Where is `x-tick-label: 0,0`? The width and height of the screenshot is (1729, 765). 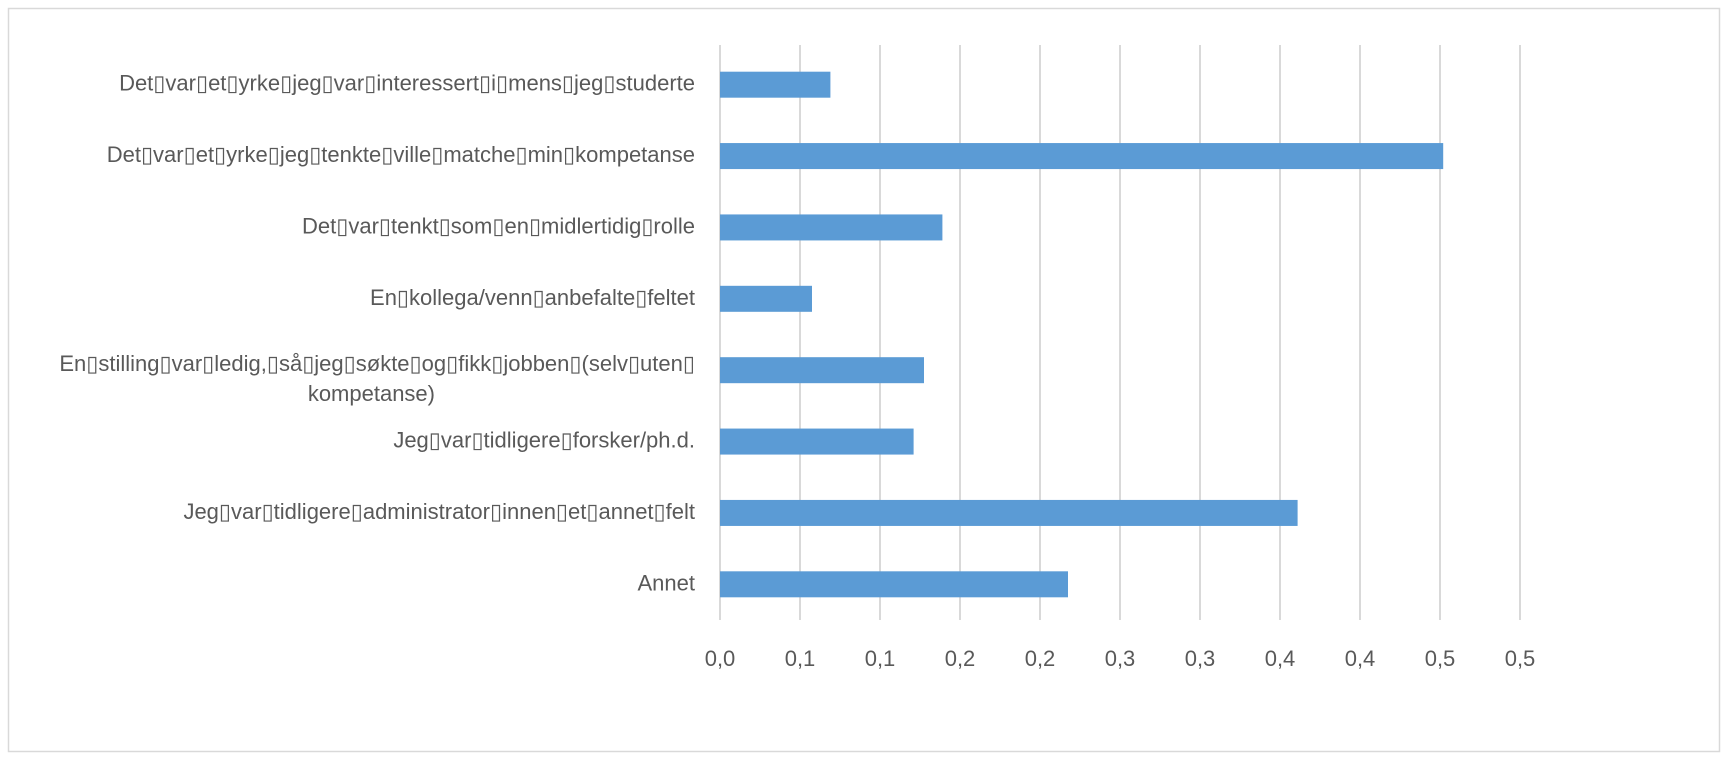 x-tick-label: 0,0 is located at coordinates (720, 658).